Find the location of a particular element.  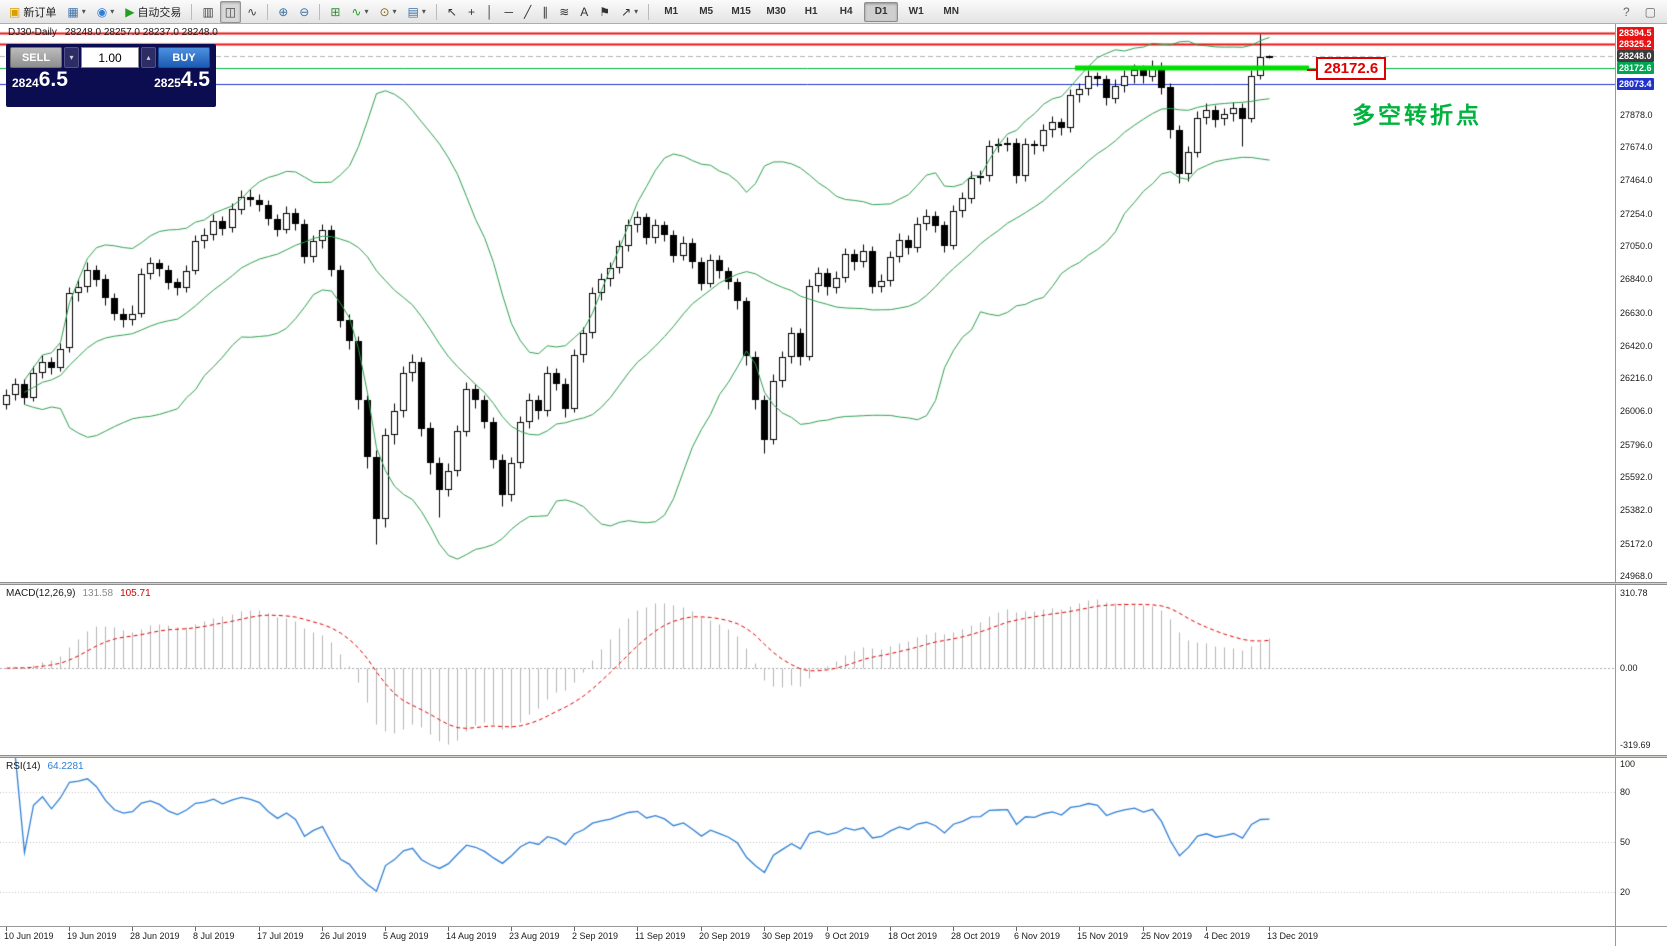

horizontal-line-icon: ─ is located at coordinates (508, 11).